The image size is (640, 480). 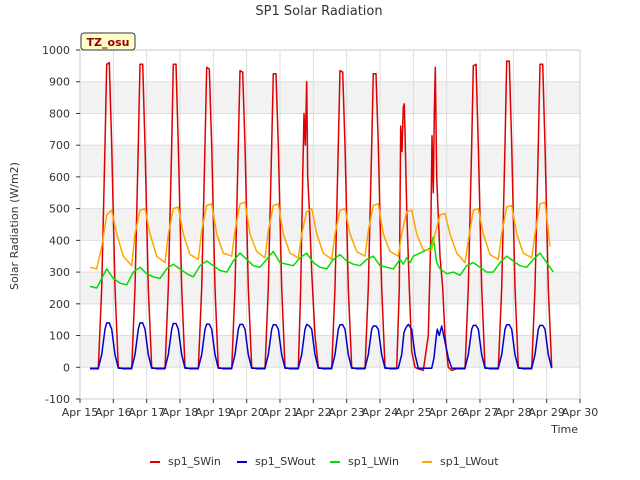 I want to click on y-axis-ticks: -100 0 100 200 300 400 500 600 700 800 900 1000, so click(x=61, y=225).